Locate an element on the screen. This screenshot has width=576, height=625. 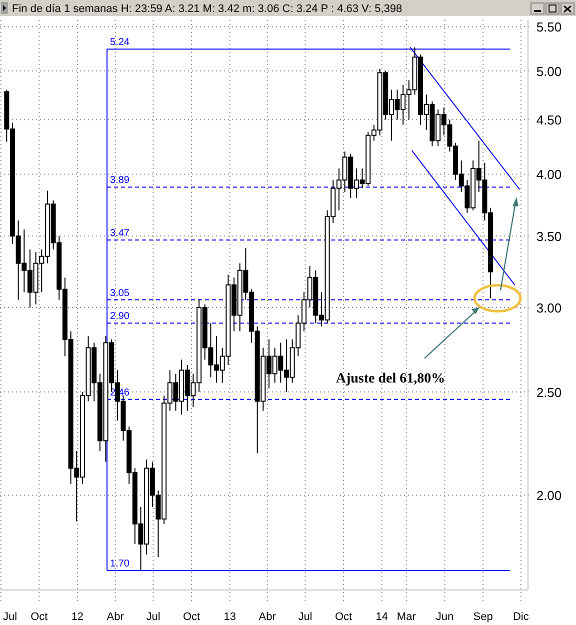
x-tick-label: Jun is located at coordinates (445, 617).